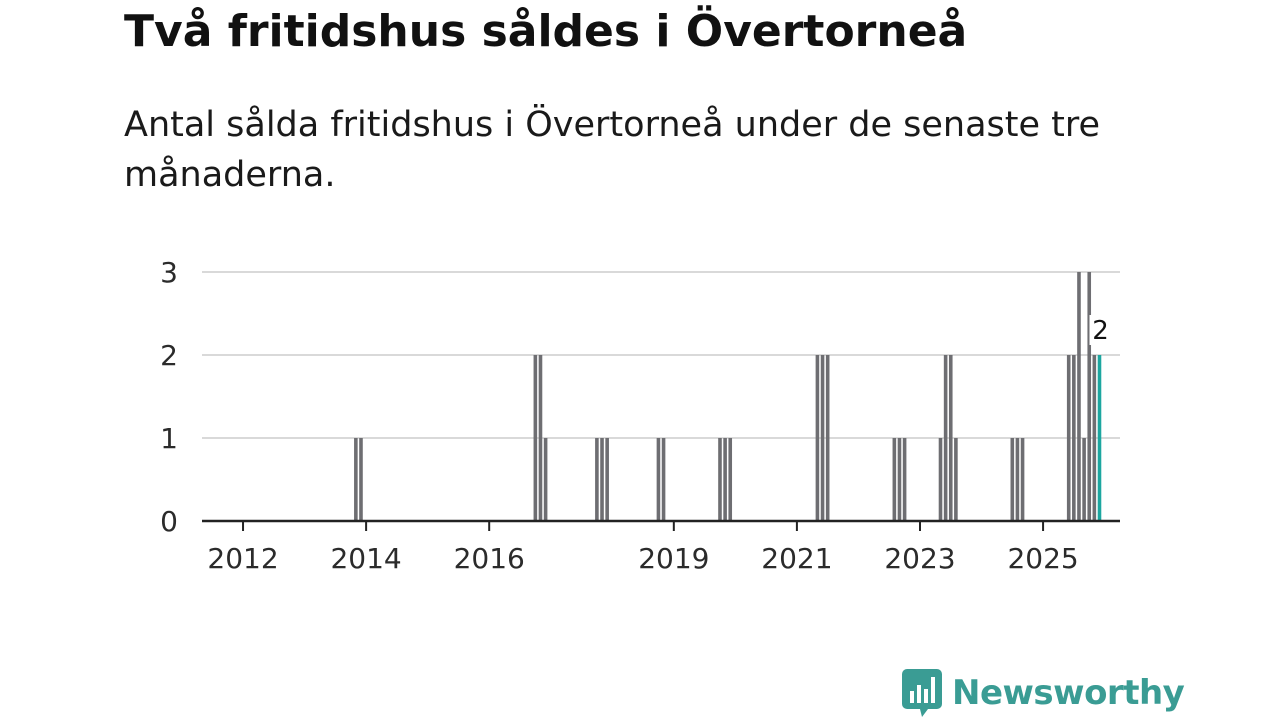  I want to click on y-tick-label: 2, so click(169, 355).